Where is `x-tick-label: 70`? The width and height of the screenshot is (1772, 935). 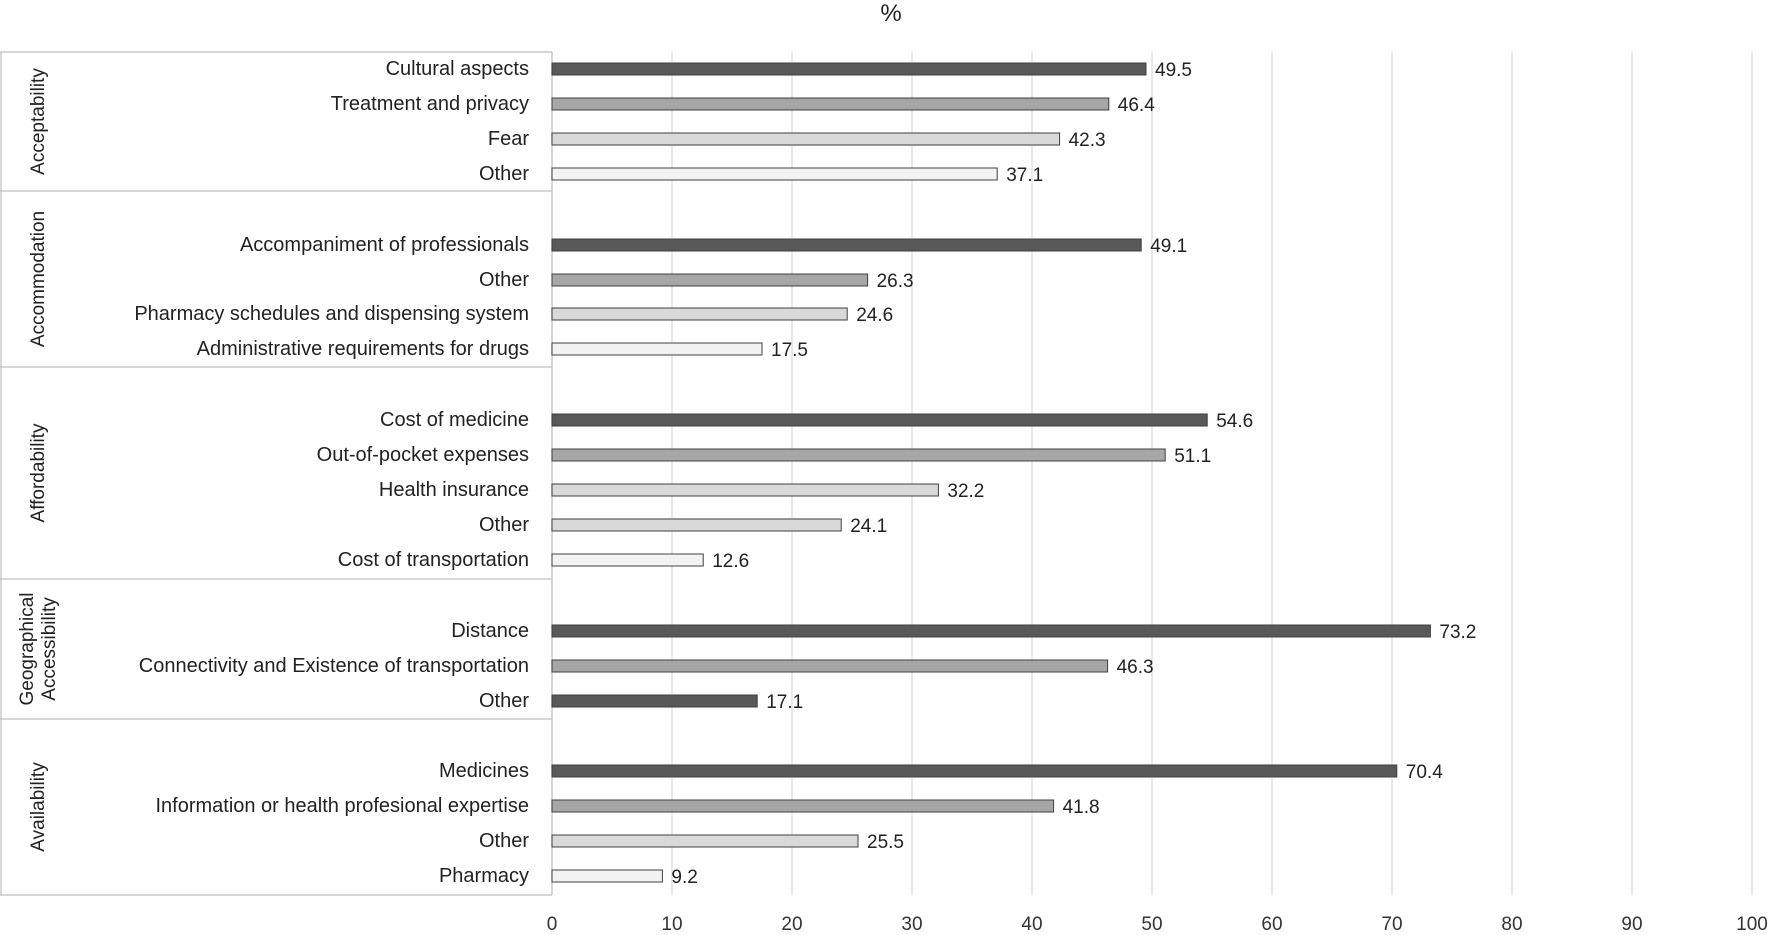
x-tick-label: 70 is located at coordinates (1391, 924).